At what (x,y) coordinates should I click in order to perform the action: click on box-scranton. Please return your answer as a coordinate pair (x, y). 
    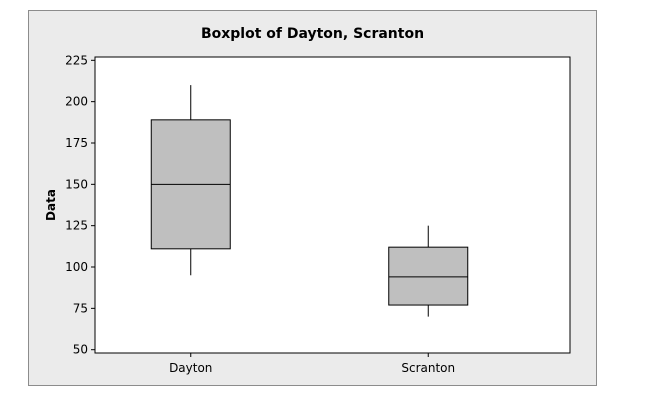
    Looking at the image, I should click on (428, 271).